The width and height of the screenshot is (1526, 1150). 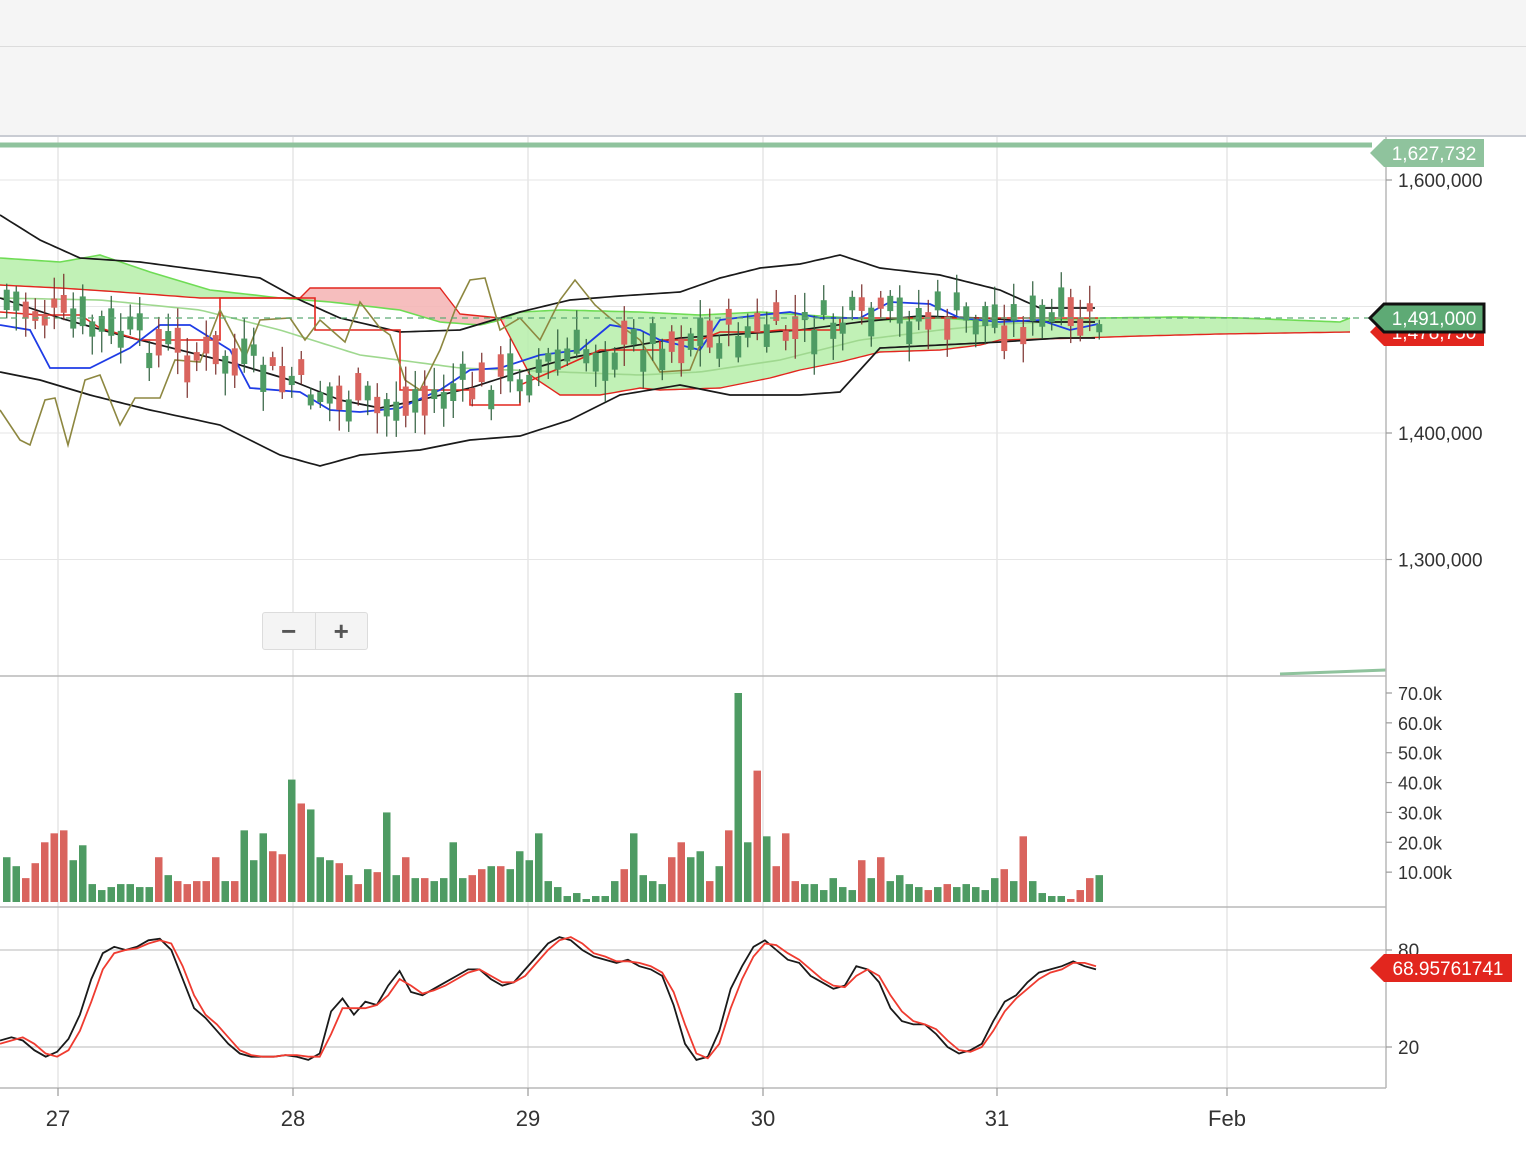 I want to click on date-tick-label: 30, so click(x=763, y=1118).